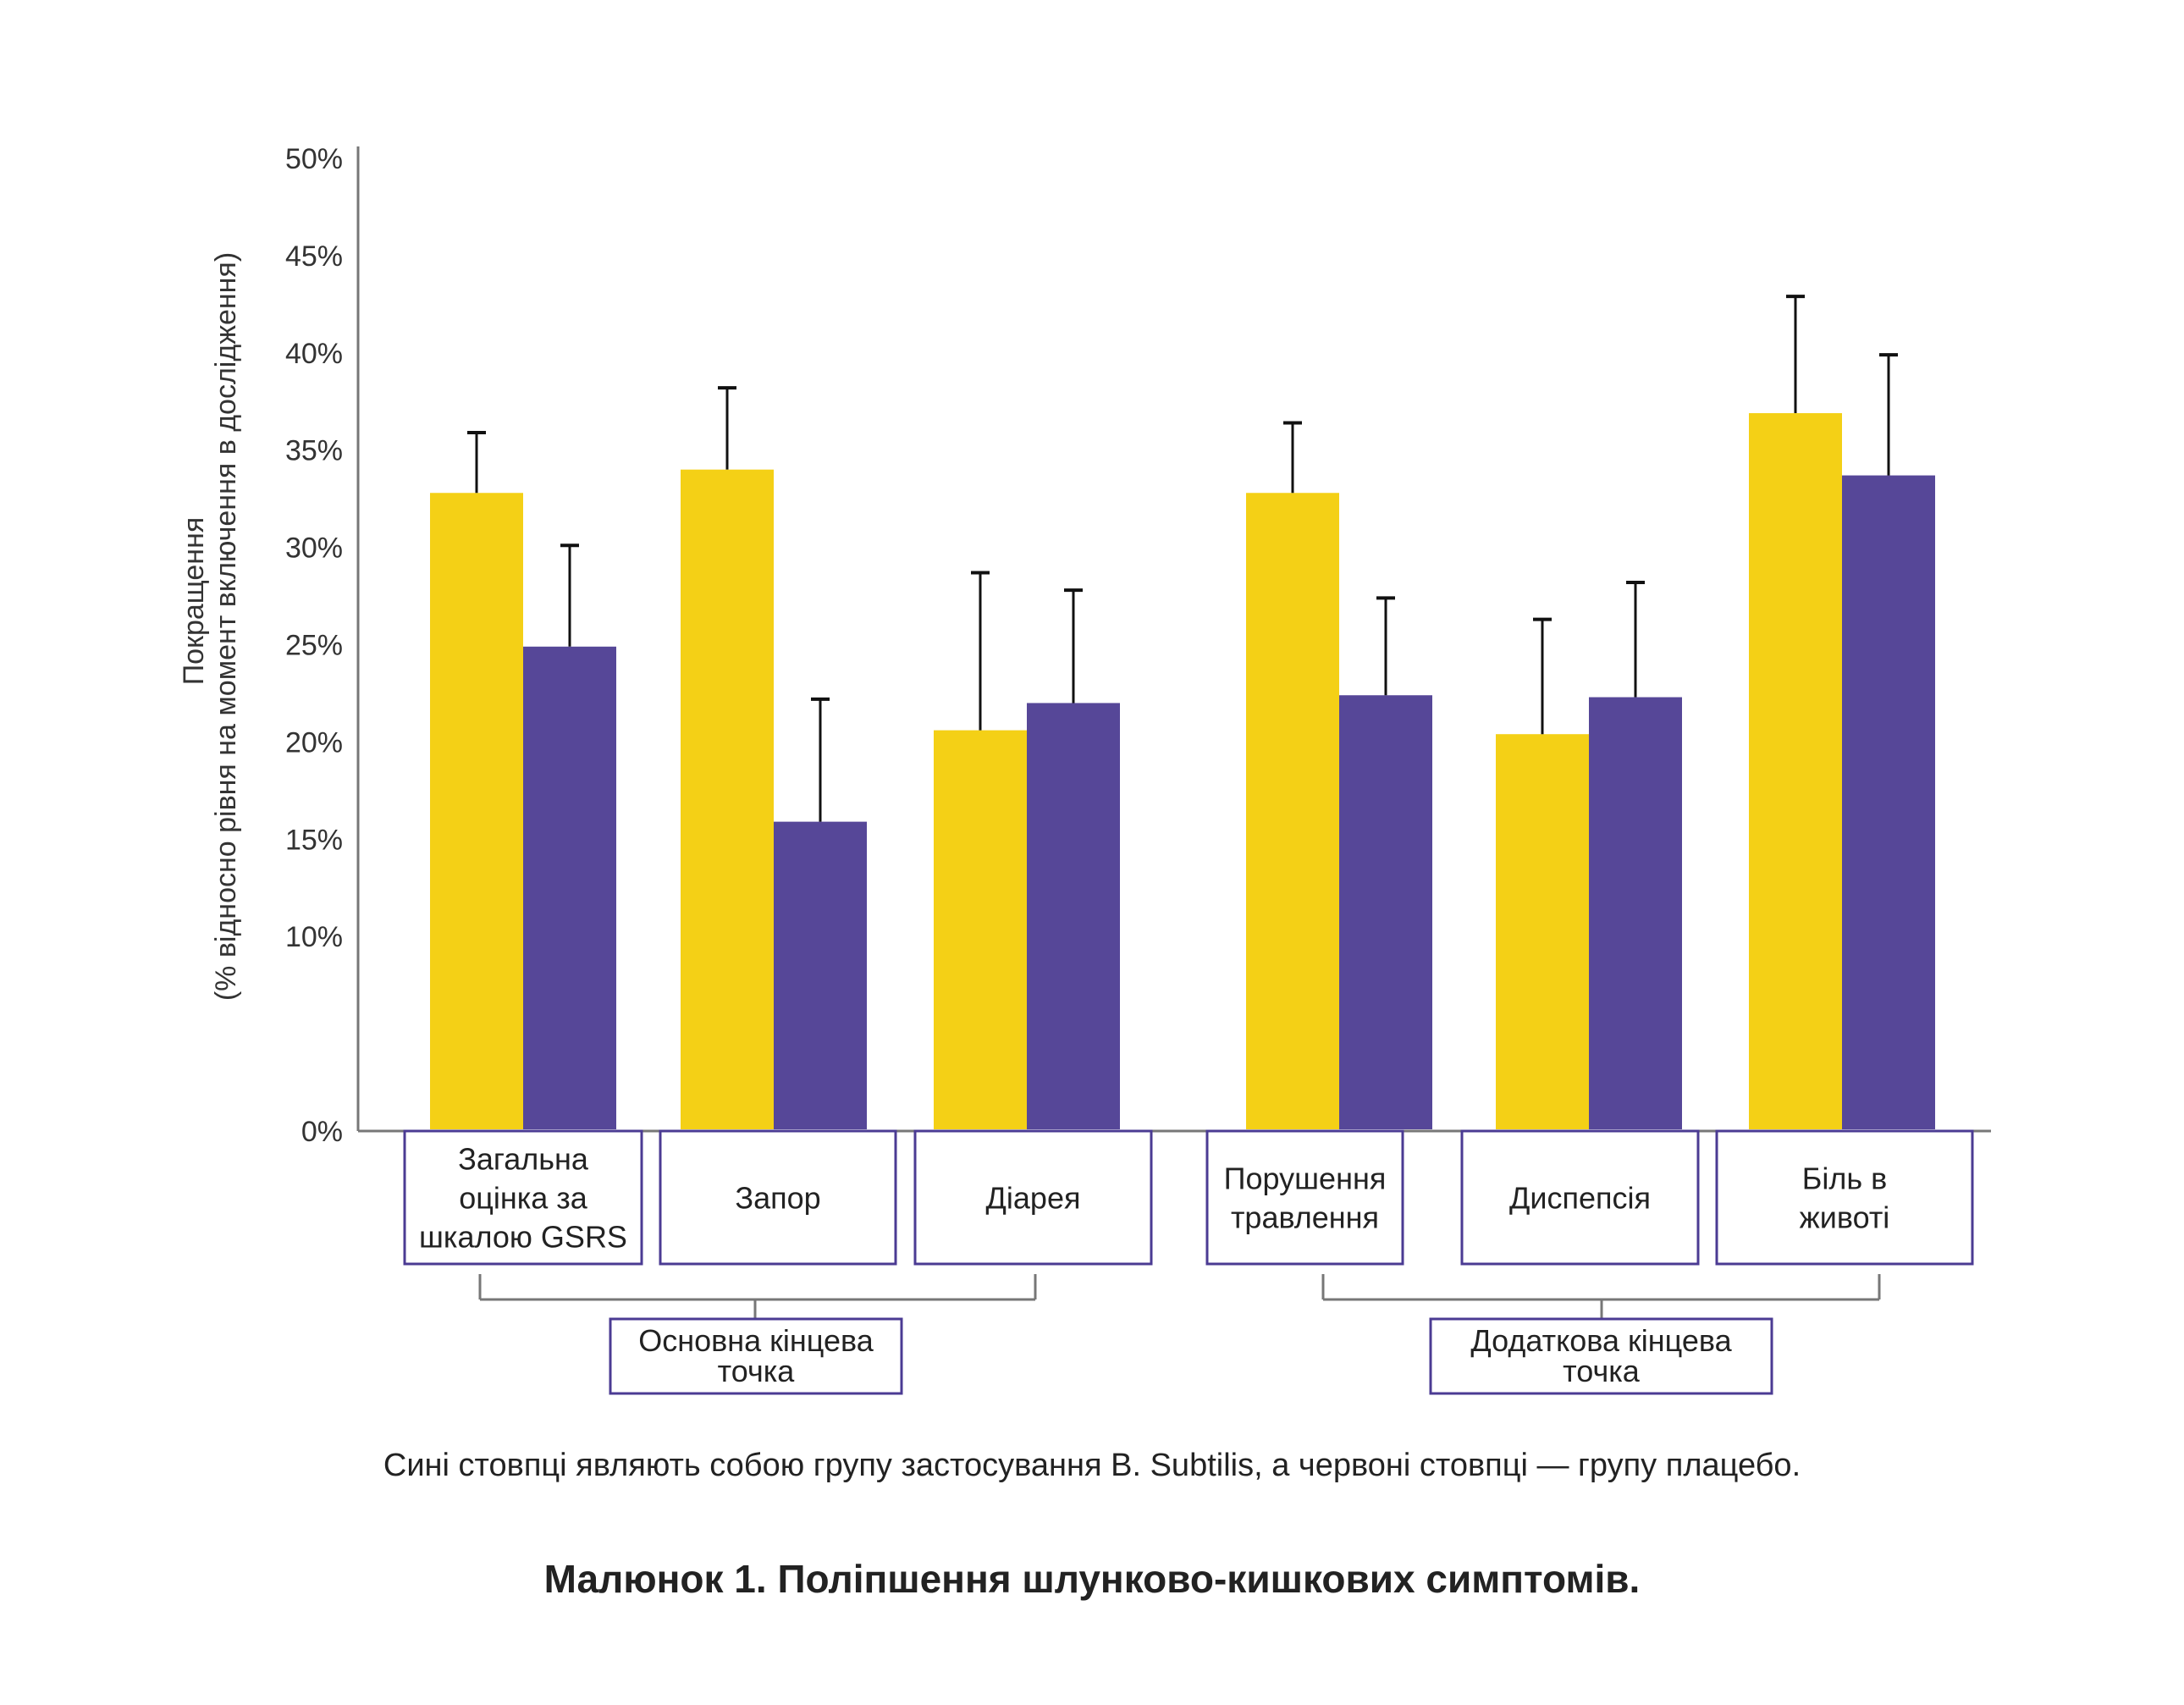 This screenshot has width=2184, height=1705. What do you see at coordinates (314, 548) in the screenshot?
I see `y-tick-label: 30%` at bounding box center [314, 548].